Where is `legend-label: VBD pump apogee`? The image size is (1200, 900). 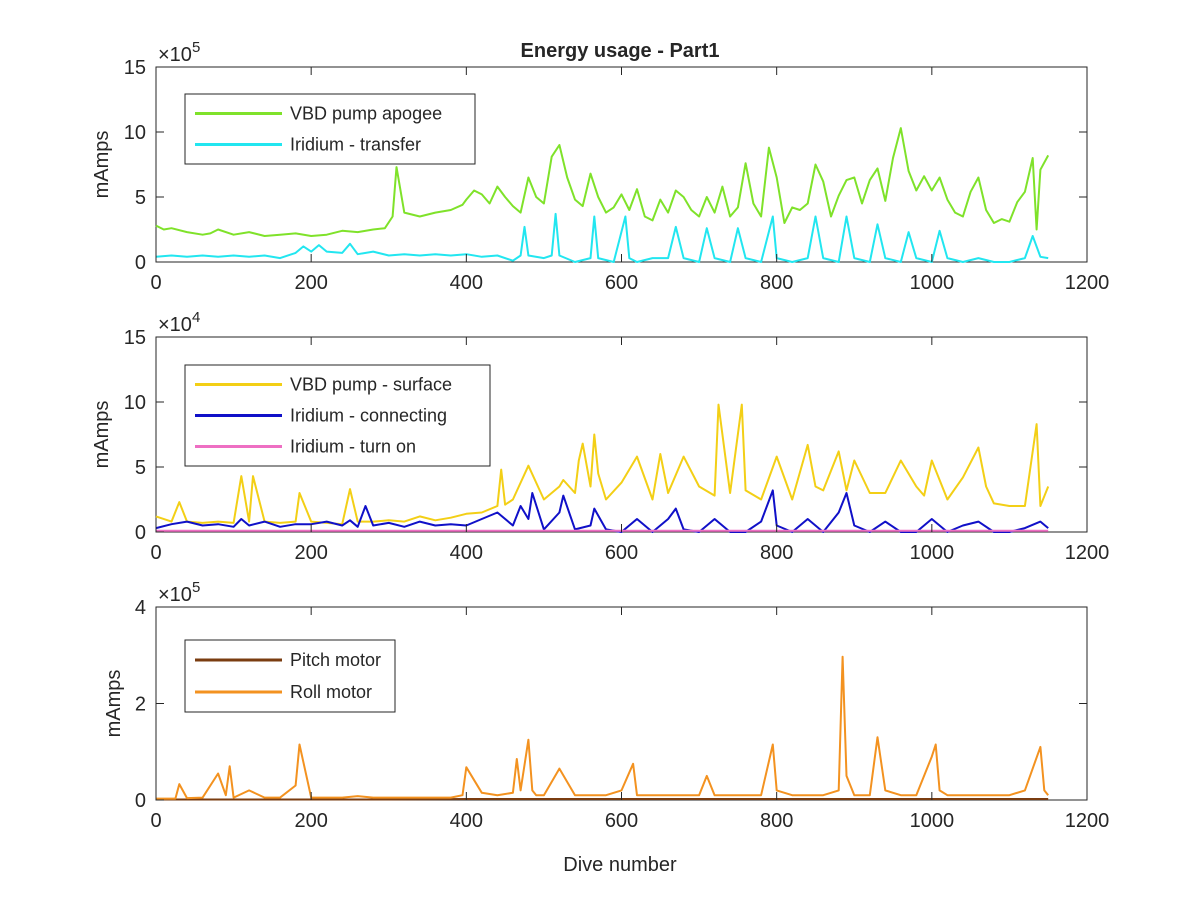
legend-label: VBD pump apogee is located at coordinates (366, 114).